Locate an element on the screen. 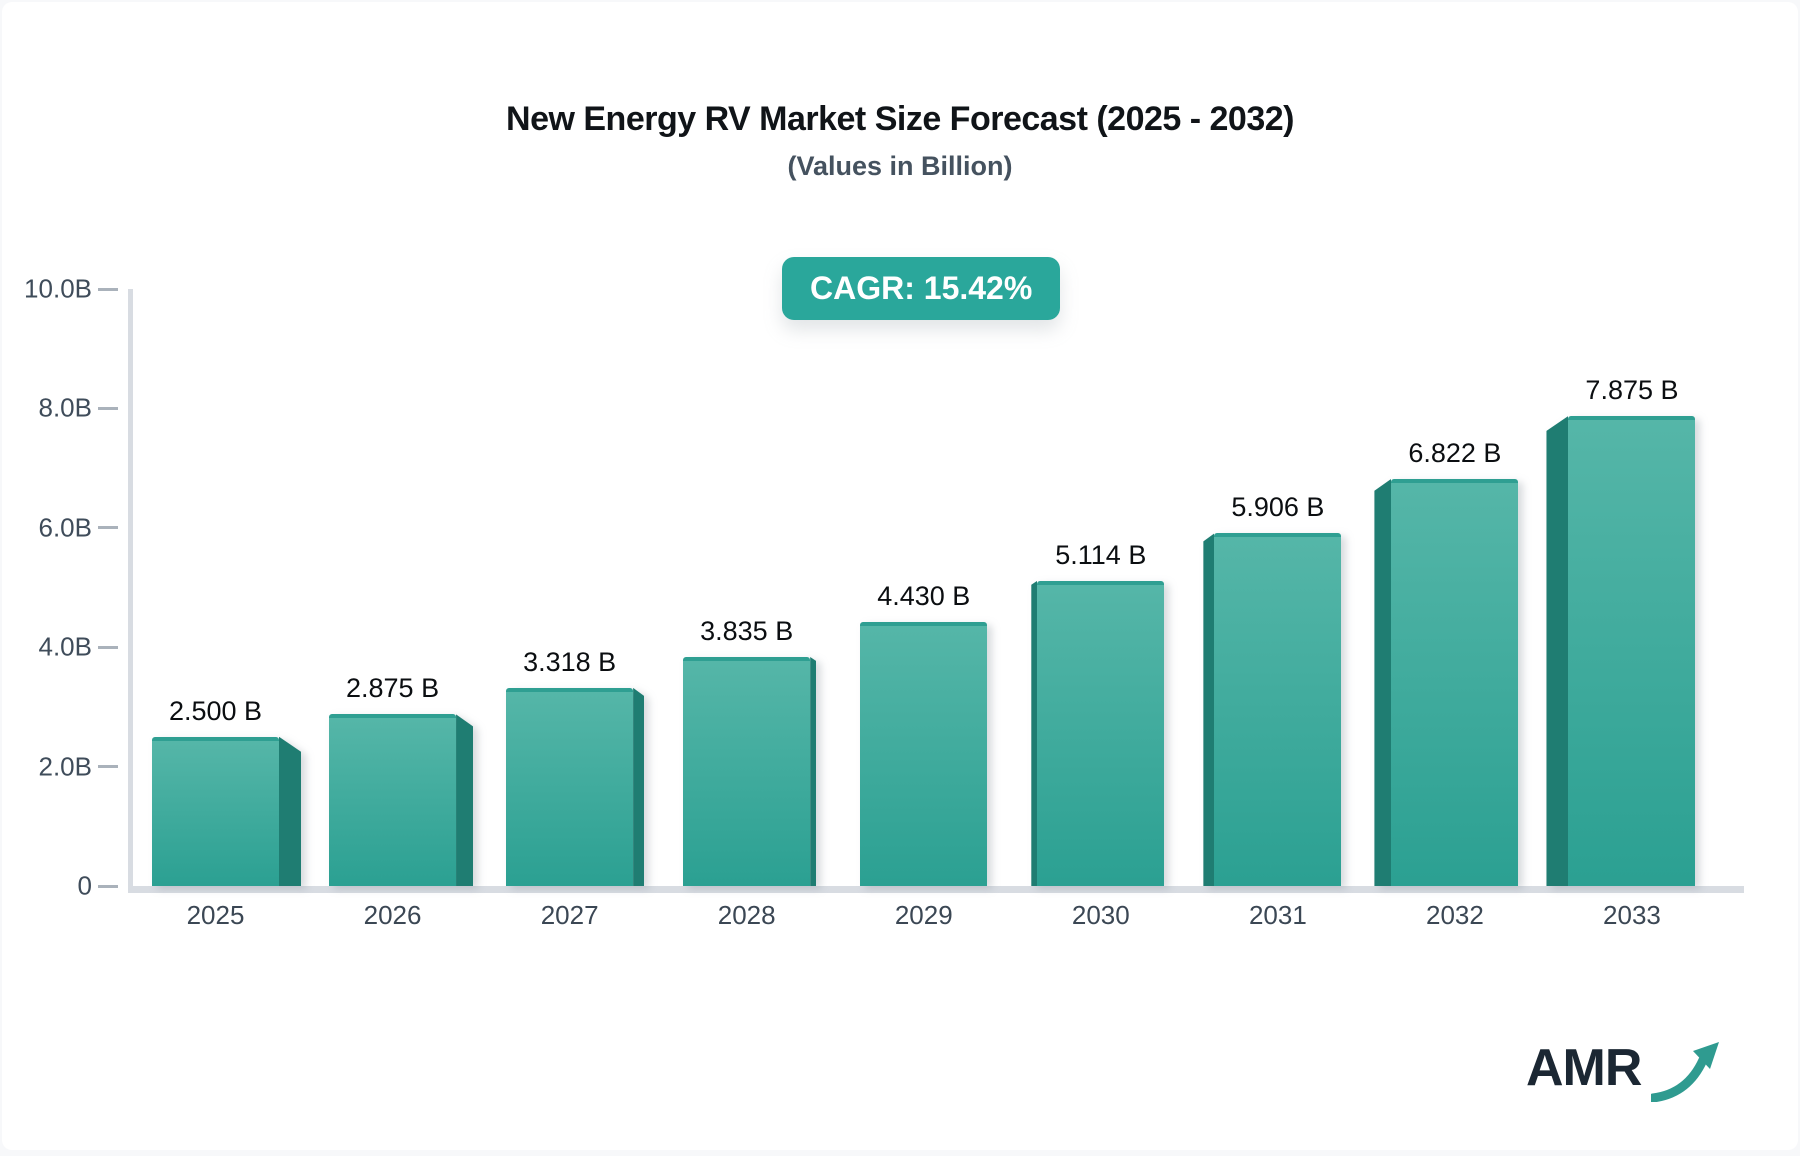  y-axis-tick-label: 2.0B is located at coordinates (65, 766).